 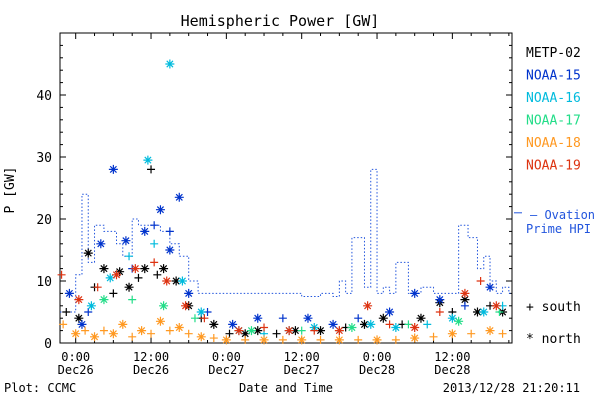 I want to click on legend-noaa-17: NOAA-17, so click(x=553, y=121).